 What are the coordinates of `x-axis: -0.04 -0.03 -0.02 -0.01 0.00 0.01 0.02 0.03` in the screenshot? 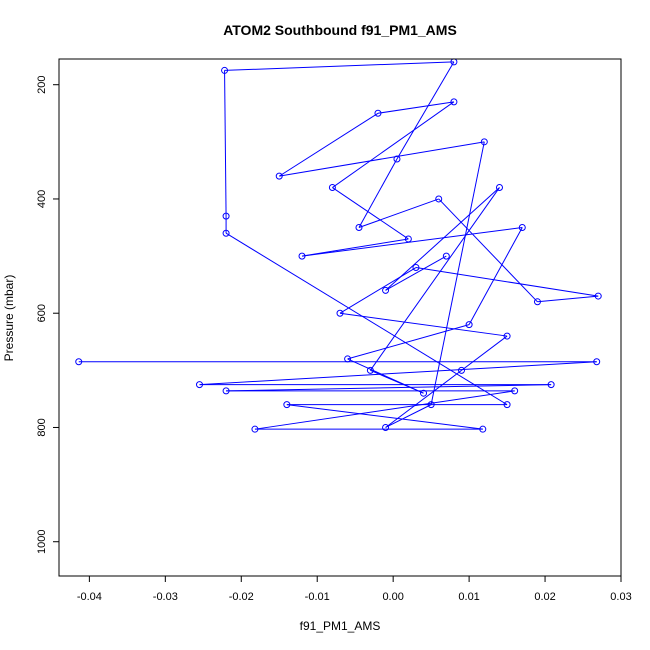 It's located at (354, 589).